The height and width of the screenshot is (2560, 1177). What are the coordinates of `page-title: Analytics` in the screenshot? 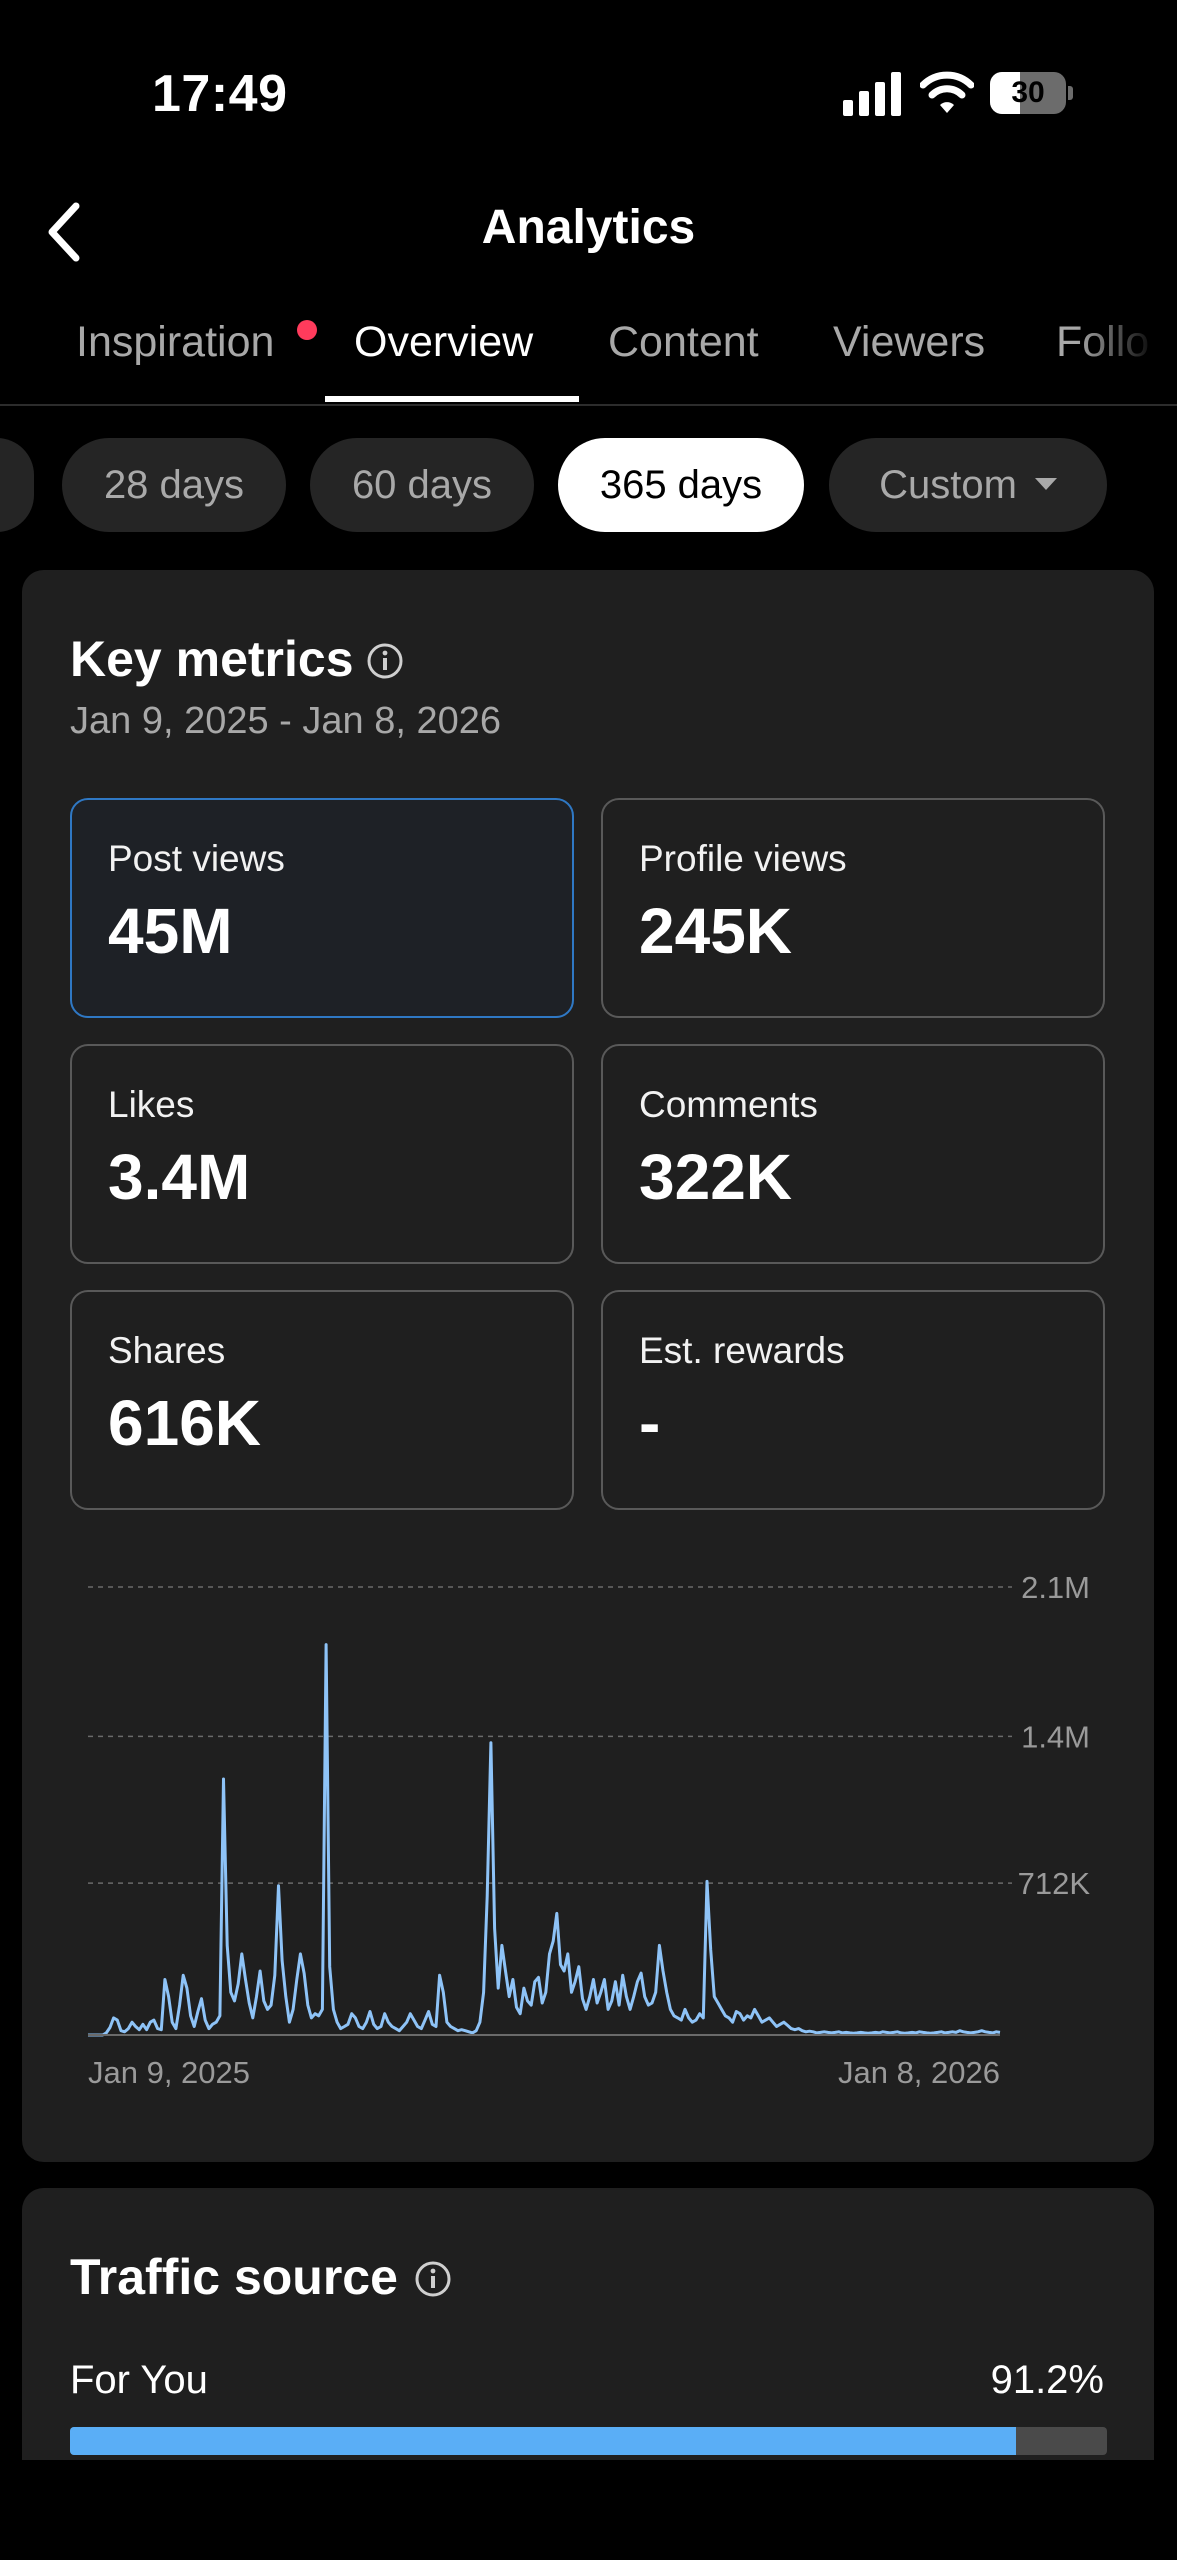 It's located at (588, 227).